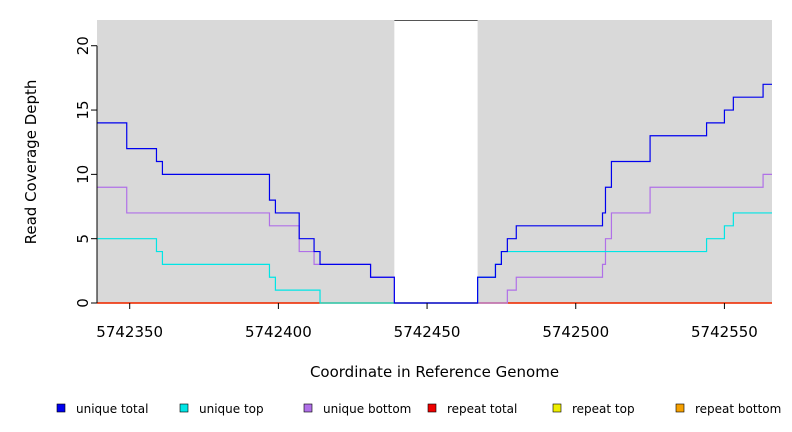  I want to click on legend-label-repeat-total: repeat total, so click(482, 409).